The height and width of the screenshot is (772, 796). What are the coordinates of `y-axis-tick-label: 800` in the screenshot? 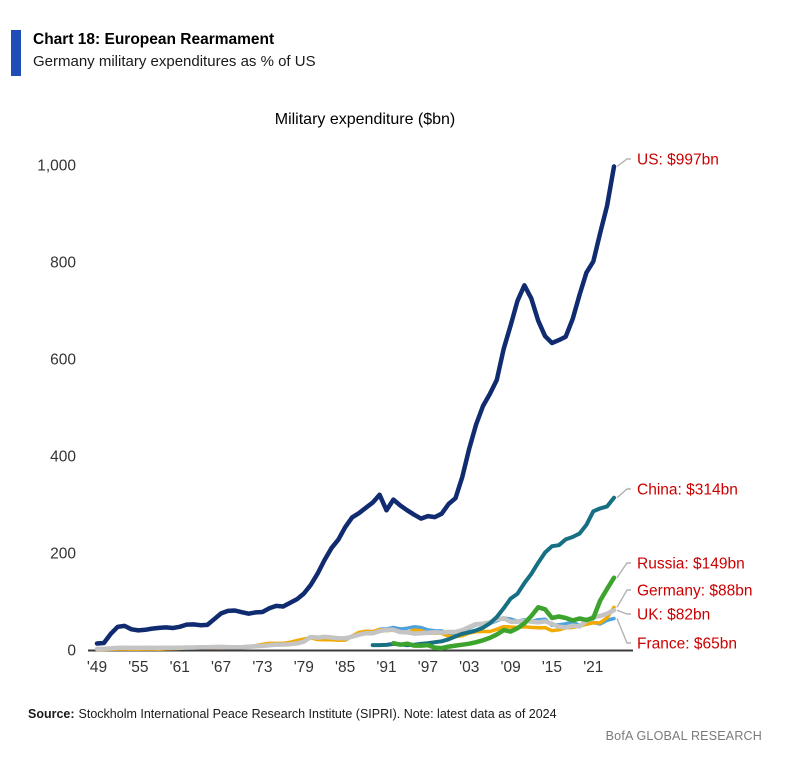 It's located at (63, 263).